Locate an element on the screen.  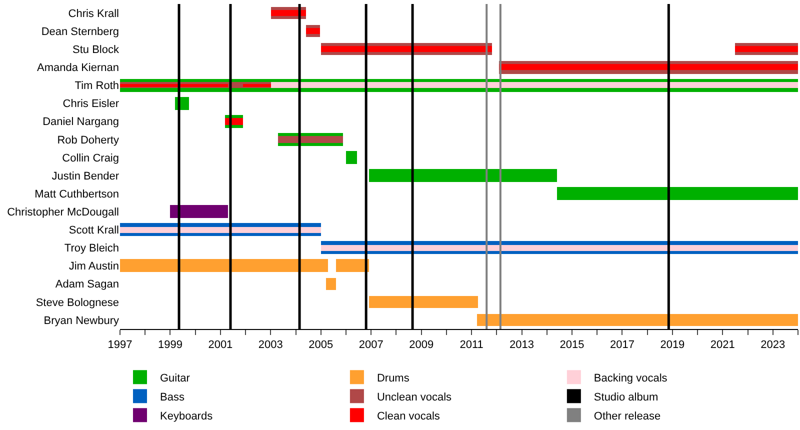
legend-label: Guitar is located at coordinates (175, 378).